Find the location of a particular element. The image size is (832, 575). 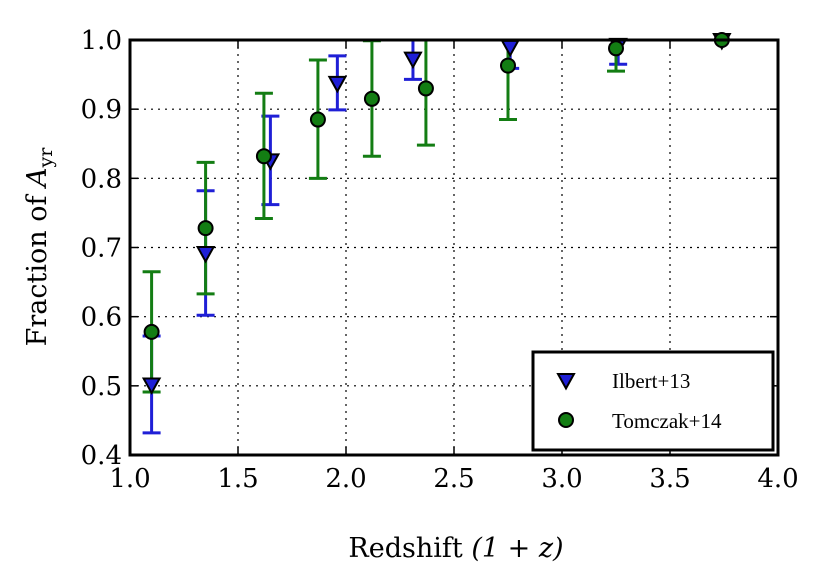

y-tick-label: 0.5 is located at coordinates (101, 387).